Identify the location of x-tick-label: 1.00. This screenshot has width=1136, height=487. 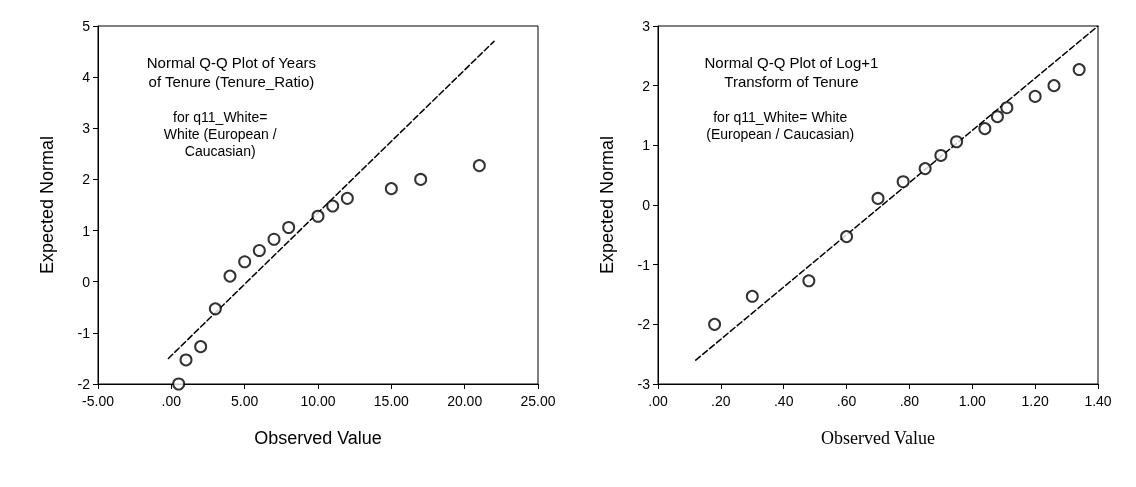
(972, 401).